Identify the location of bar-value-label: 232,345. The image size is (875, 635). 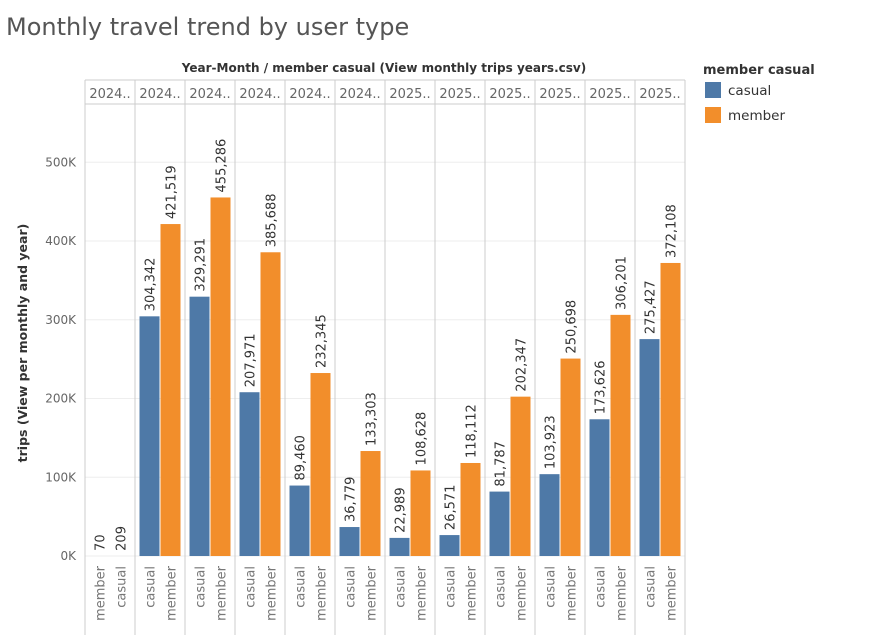
(322, 341).